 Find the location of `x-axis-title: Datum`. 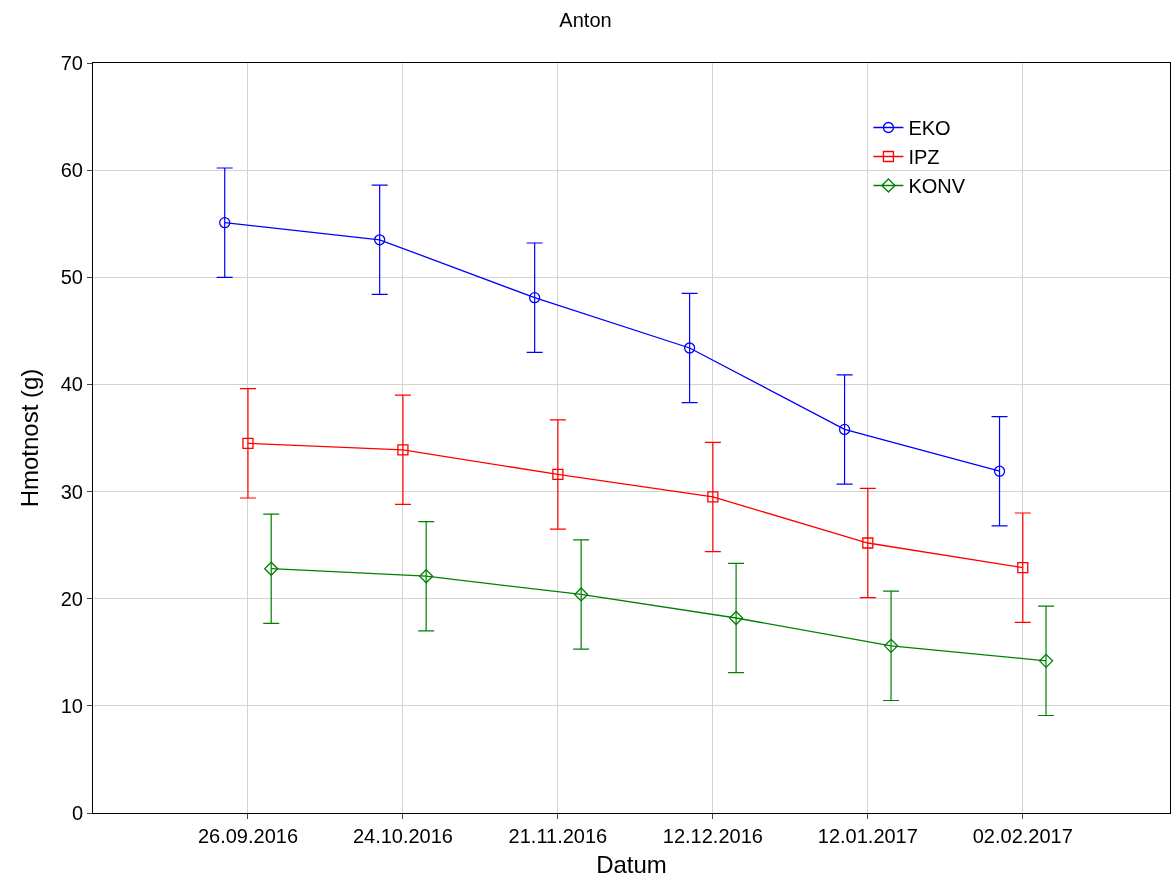

x-axis-title: Datum is located at coordinates (631, 865).